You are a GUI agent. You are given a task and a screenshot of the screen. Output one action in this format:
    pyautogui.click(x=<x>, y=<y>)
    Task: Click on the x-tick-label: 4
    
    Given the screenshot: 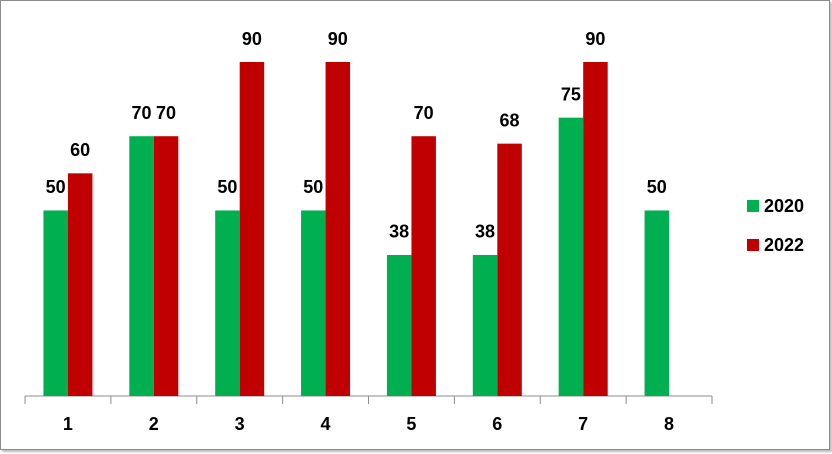 What is the action you would take?
    pyautogui.click(x=326, y=424)
    